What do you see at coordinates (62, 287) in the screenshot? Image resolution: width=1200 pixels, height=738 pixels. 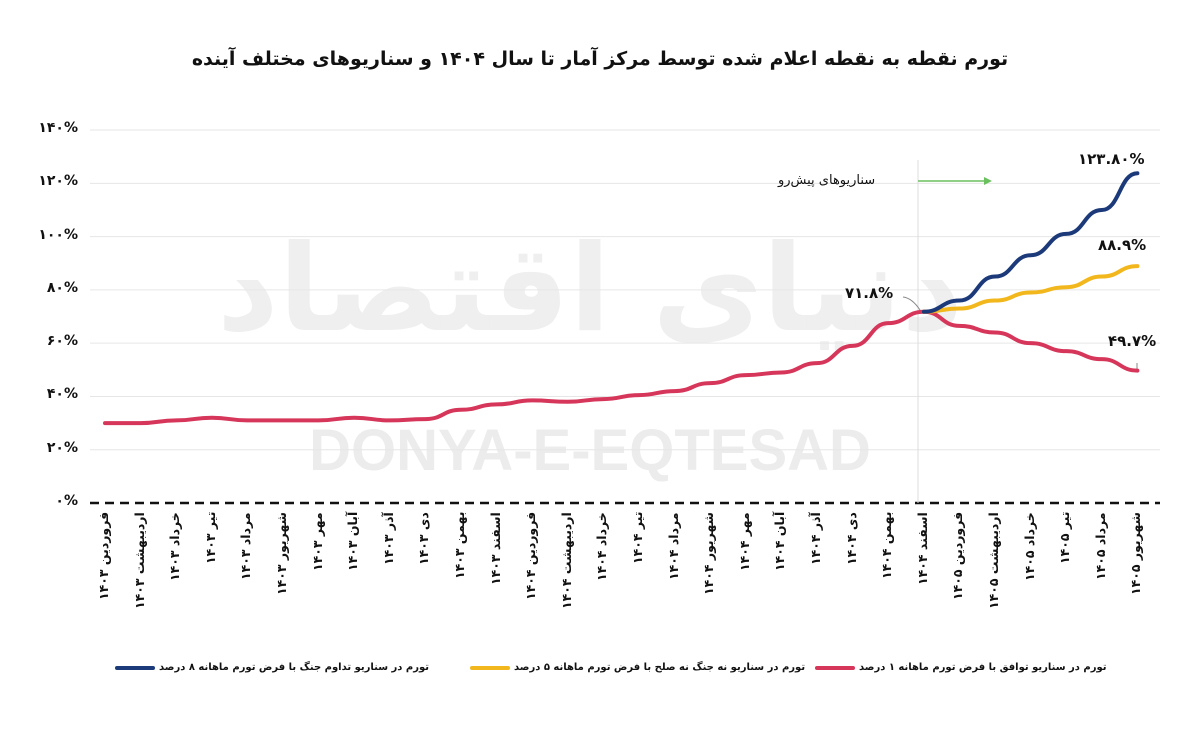 I see `y-tick-label: ۸۰%` at bounding box center [62, 287].